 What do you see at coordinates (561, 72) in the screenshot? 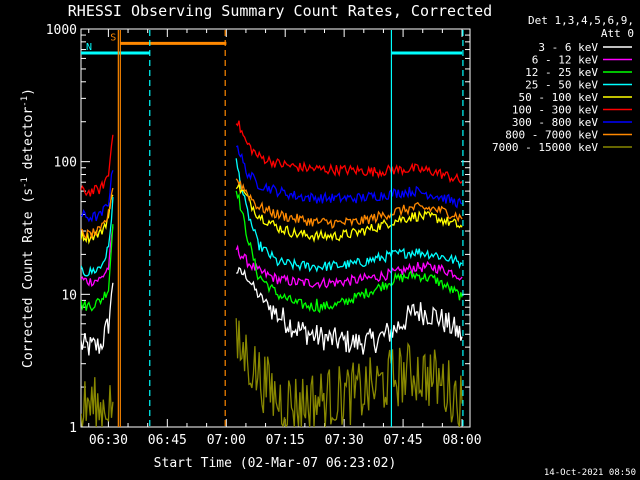
I see `legend-label: 12 - 25 keV` at bounding box center [561, 72].